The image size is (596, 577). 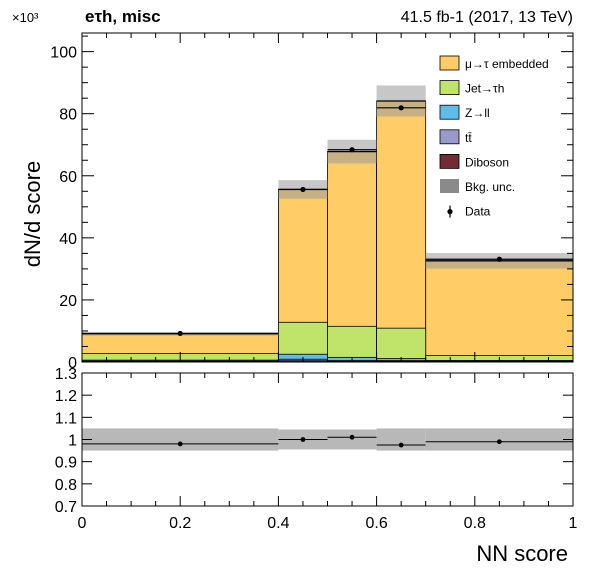 I want to click on ratio-xtick-label: 1, so click(x=573, y=523).